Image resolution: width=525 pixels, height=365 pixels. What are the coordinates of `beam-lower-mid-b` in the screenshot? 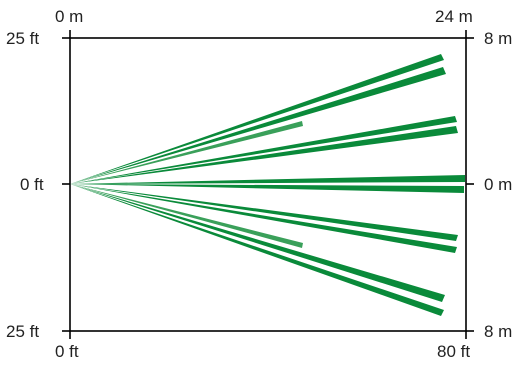 It's located at (263, 218).